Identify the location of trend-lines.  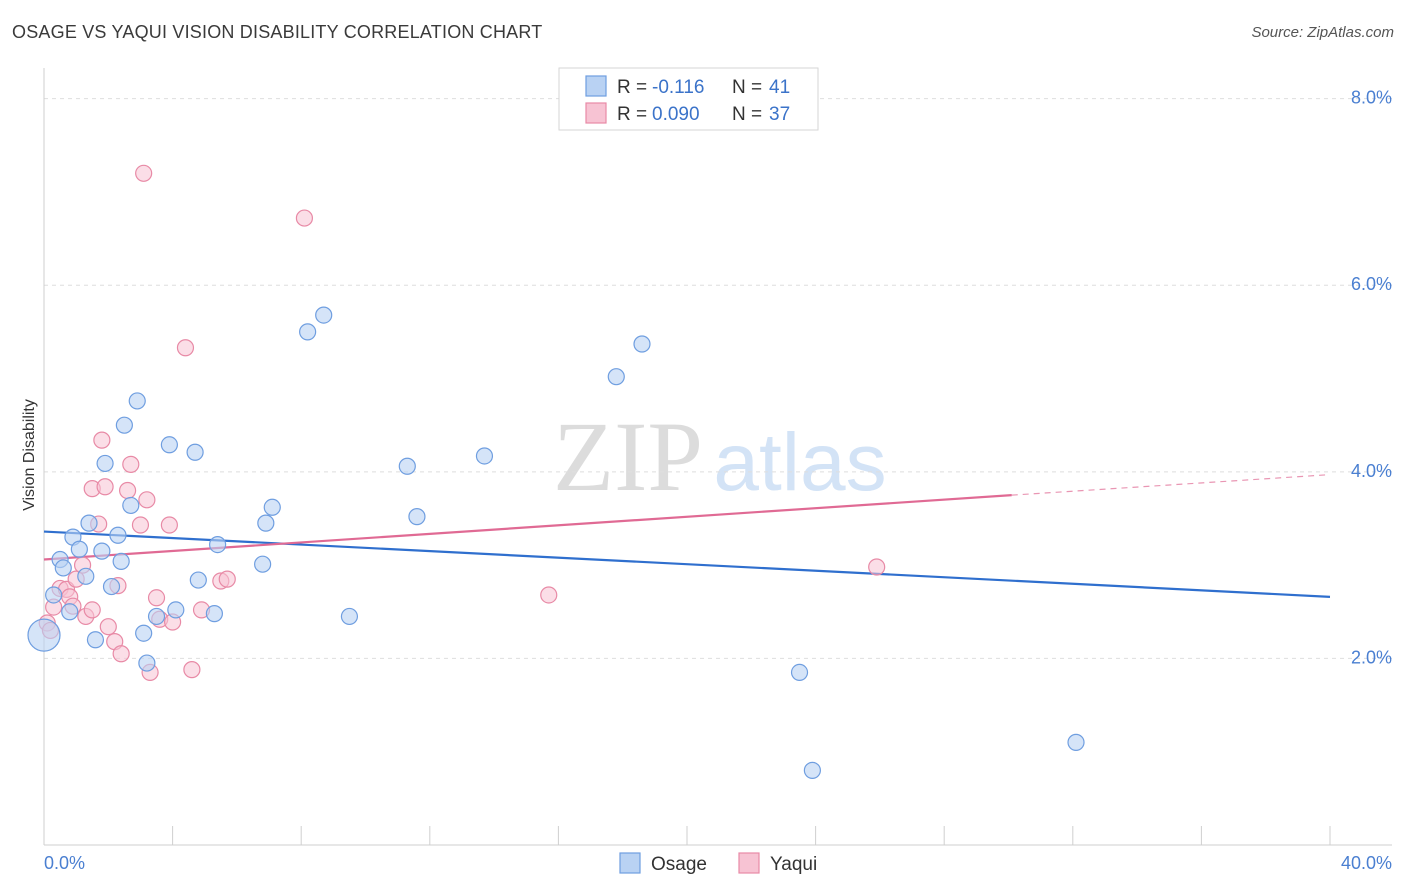
(687, 536).